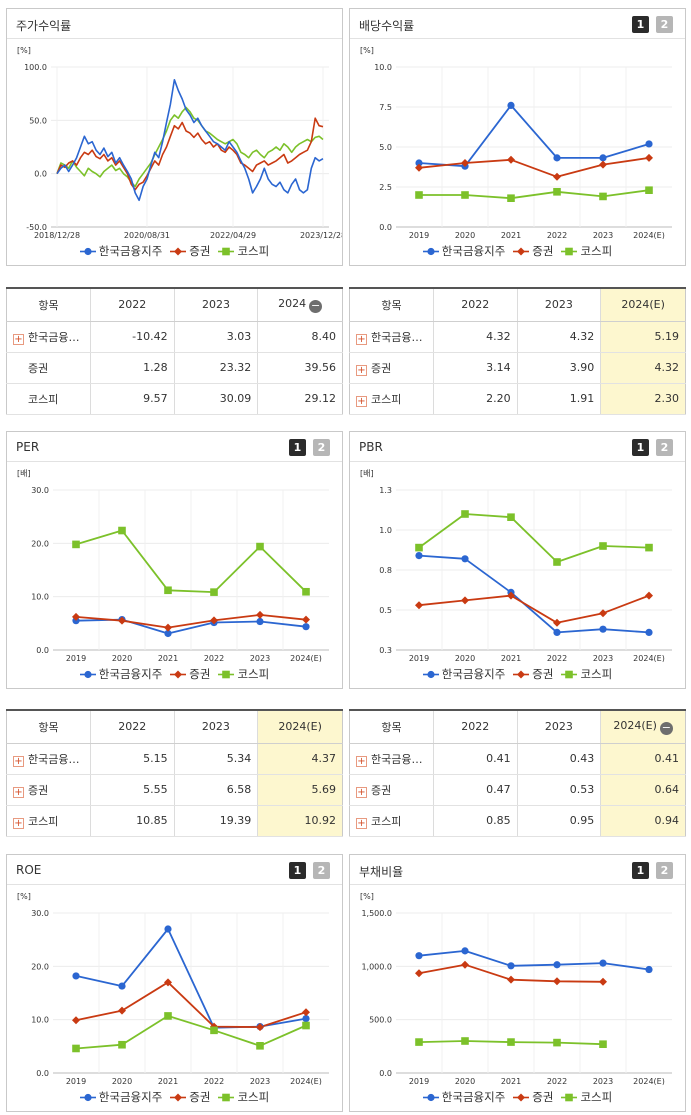 The height and width of the screenshot is (1115, 691). Describe the element at coordinates (558, 399) in the screenshot. I see `value-cell: 1.91` at that location.